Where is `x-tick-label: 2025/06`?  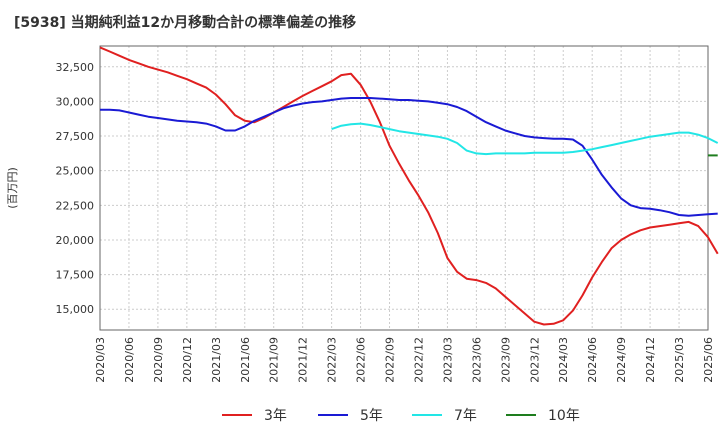 x-tick-label: 2025/06 is located at coordinates (708, 360).